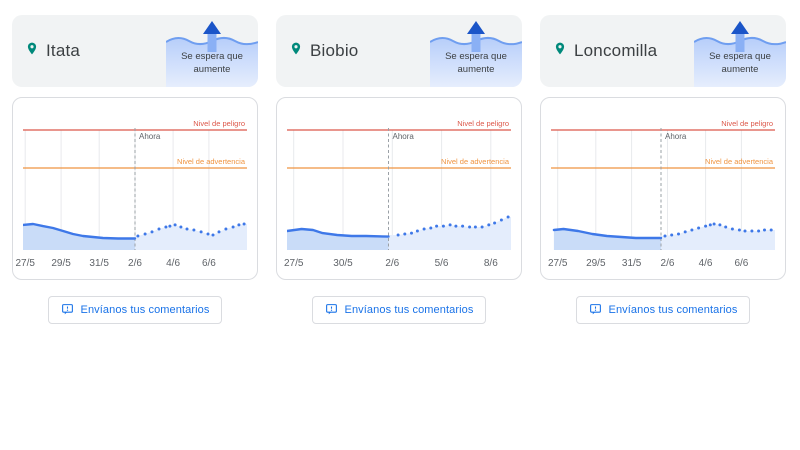  I want to click on chart-x-axis: 27/5 29/5 31/5 2/6 4/6 6/6, so click(661, 263).